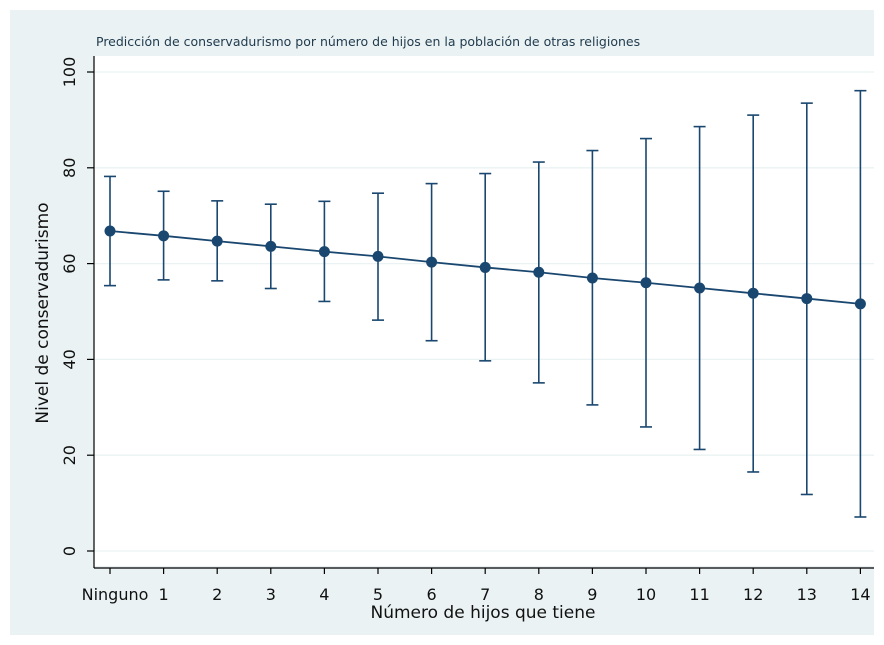 The image size is (884, 645). Describe the element at coordinates (476, 594) in the screenshot. I see `x-tick-labels: Ninguno 1 2 3 4 5 6 7 8 9 10 11 12 13 14` at that location.